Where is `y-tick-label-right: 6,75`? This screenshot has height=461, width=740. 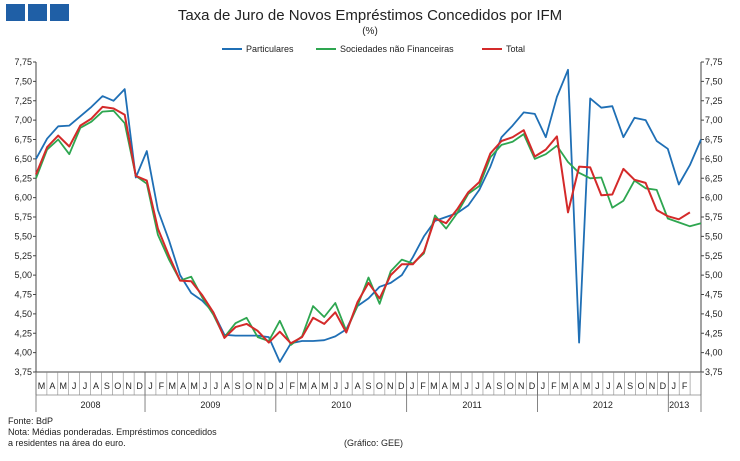
y-tick-label-right: 6,75 is located at coordinates (714, 140).